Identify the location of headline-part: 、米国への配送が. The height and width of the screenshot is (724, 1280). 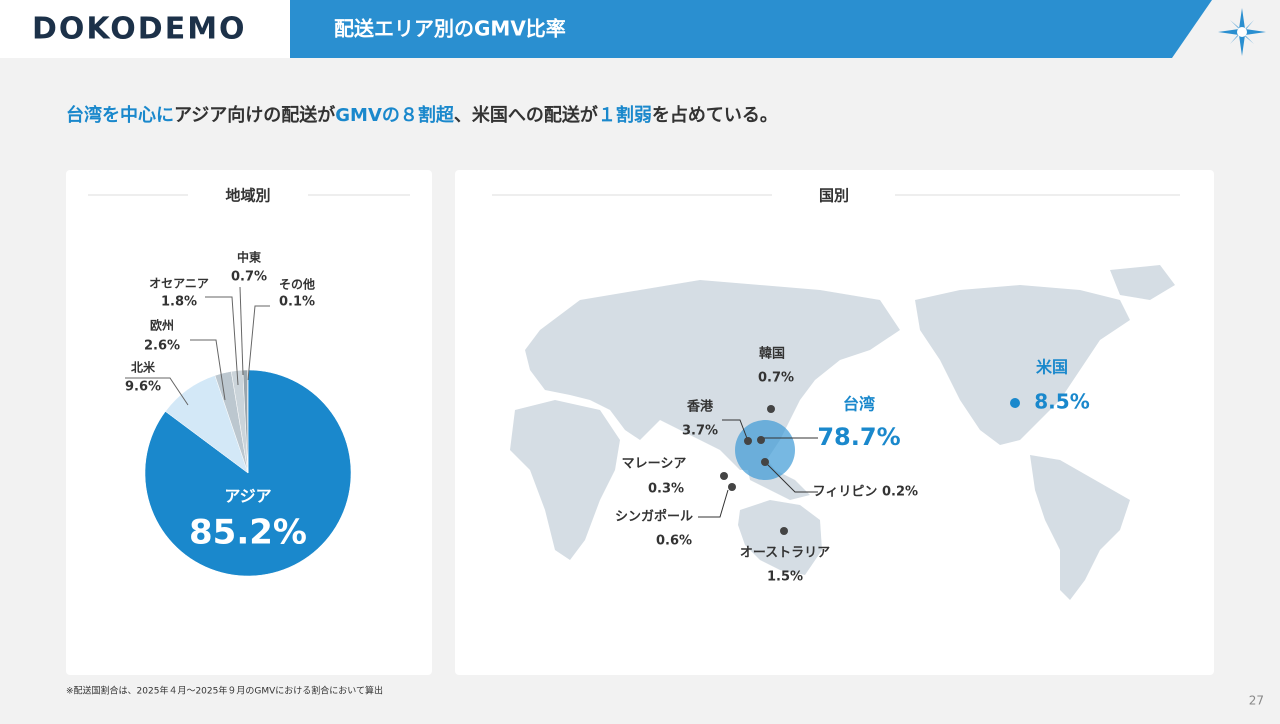
(526, 115).